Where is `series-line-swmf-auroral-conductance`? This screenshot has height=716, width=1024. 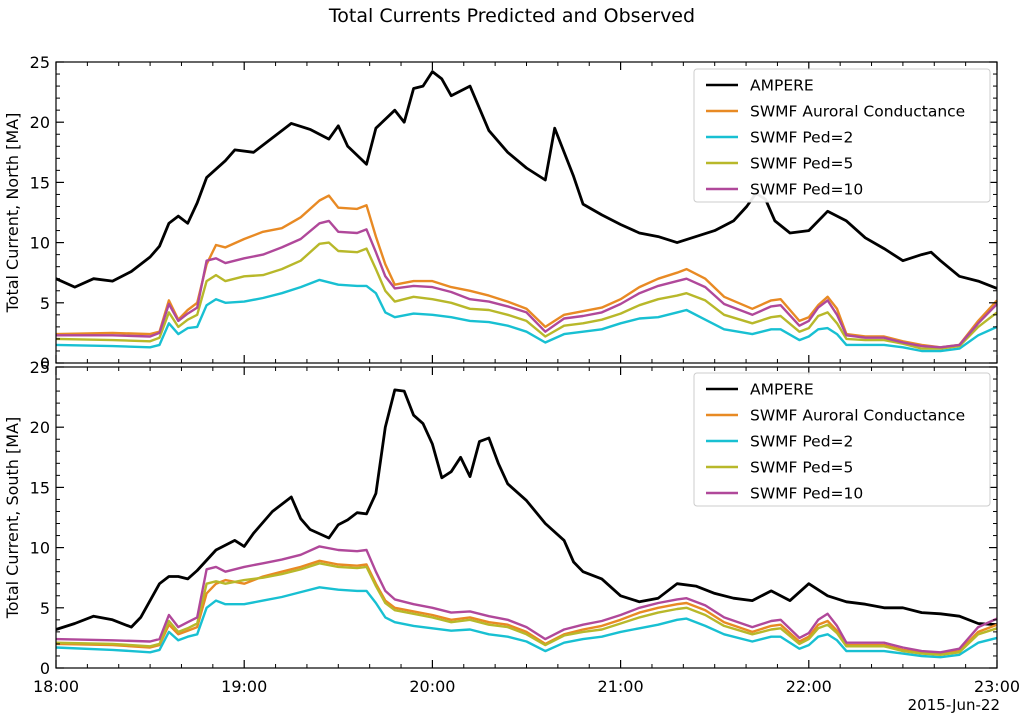
series-line-swmf-auroral-conductance is located at coordinates (526, 607).